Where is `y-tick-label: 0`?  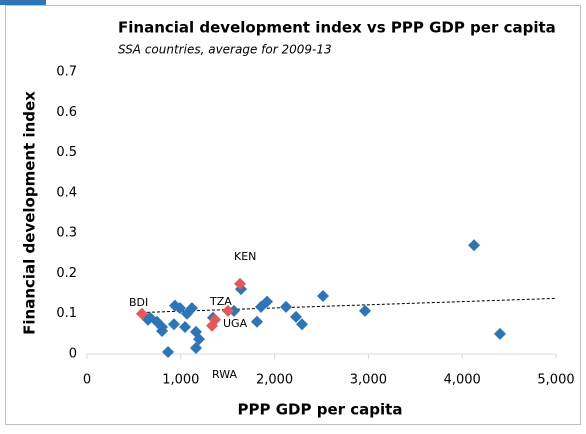 y-tick-label: 0 is located at coordinates (73, 354).